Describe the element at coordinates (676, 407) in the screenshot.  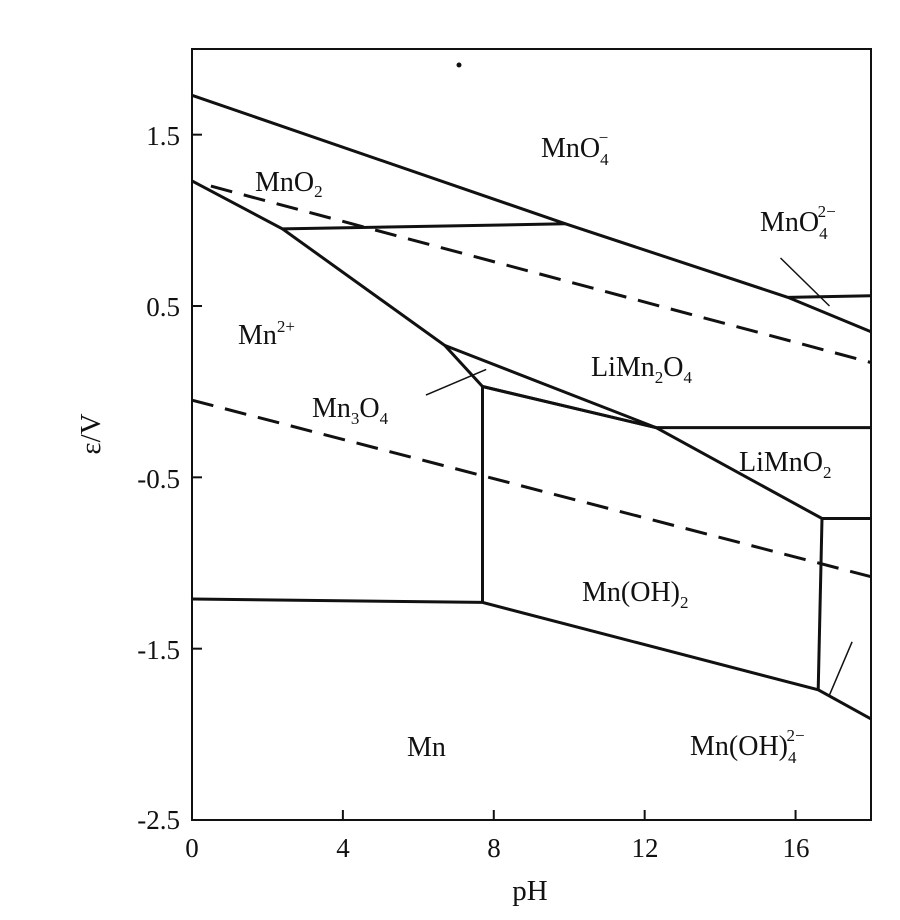
I see `limn2o4-lower-line` at that location.